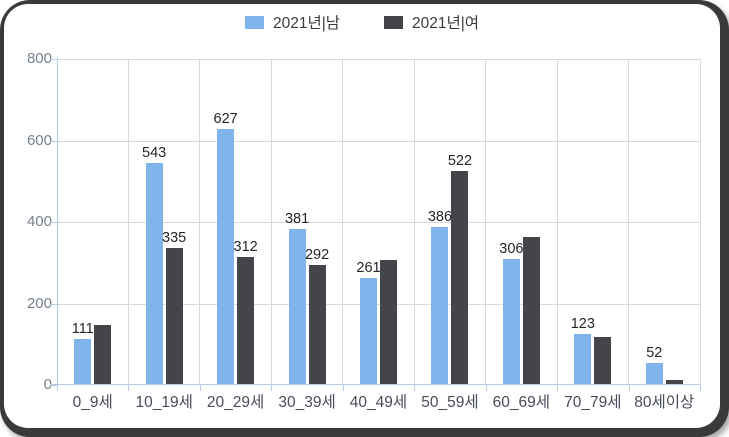 This screenshot has height=437, width=729. I want to click on y-axis-line, so click(57, 221).